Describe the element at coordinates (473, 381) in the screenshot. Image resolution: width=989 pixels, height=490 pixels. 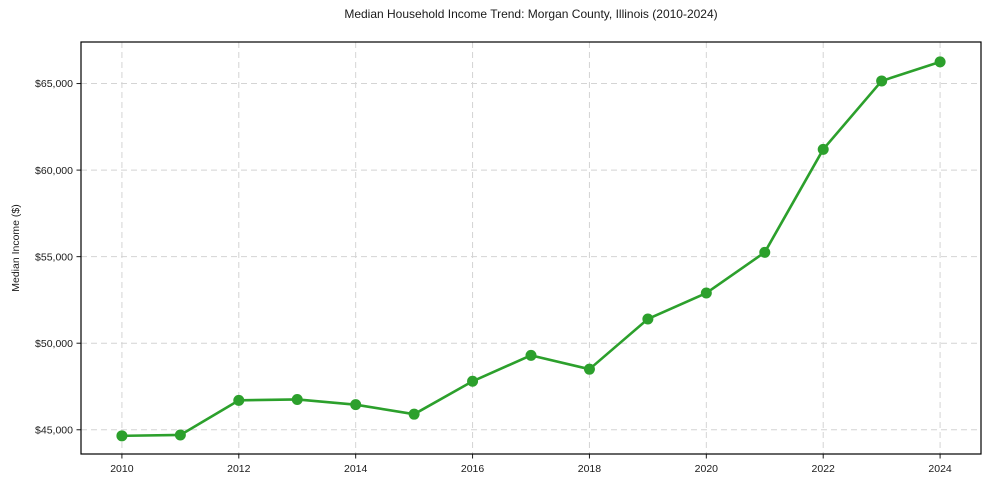
I see `data-point-2016` at that location.